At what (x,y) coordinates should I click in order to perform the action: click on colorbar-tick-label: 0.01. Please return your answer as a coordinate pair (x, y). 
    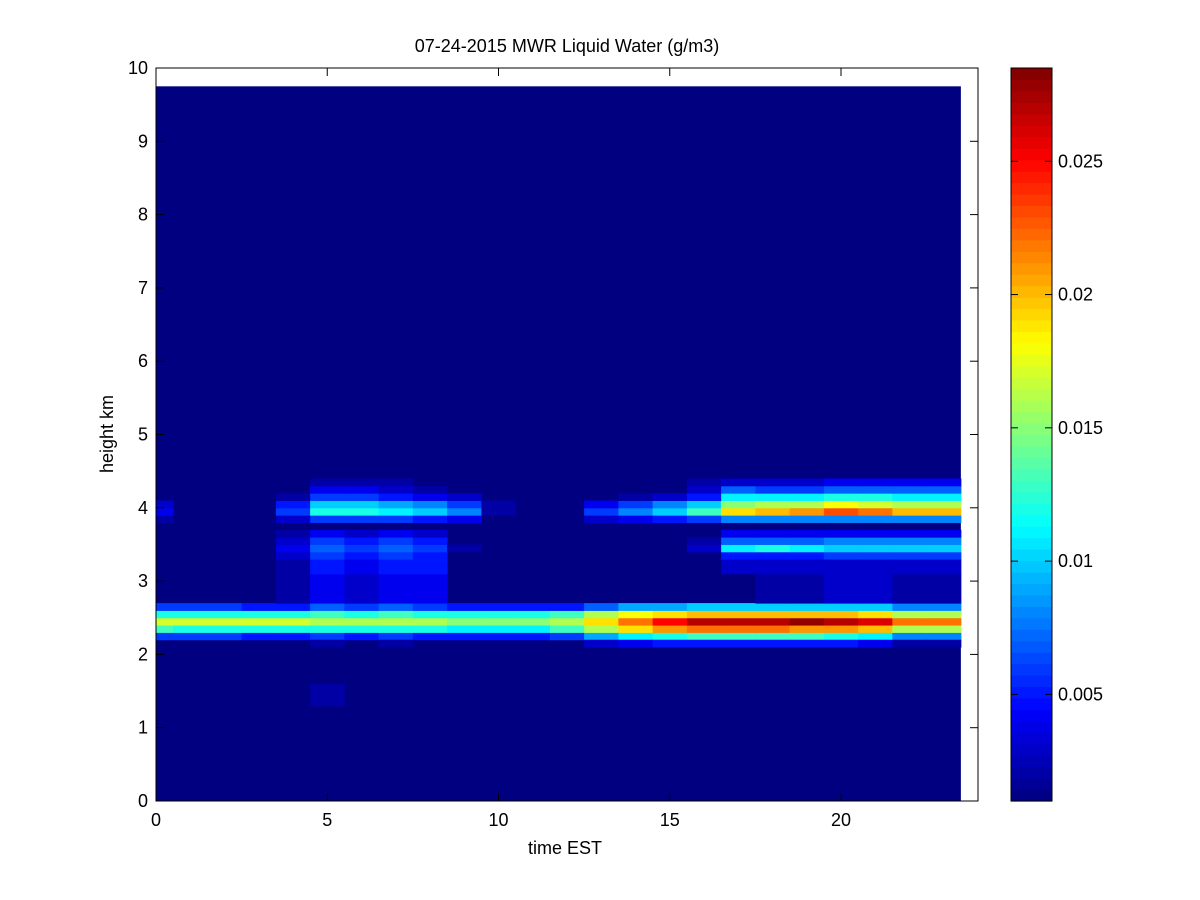
    Looking at the image, I should click on (1075, 561).